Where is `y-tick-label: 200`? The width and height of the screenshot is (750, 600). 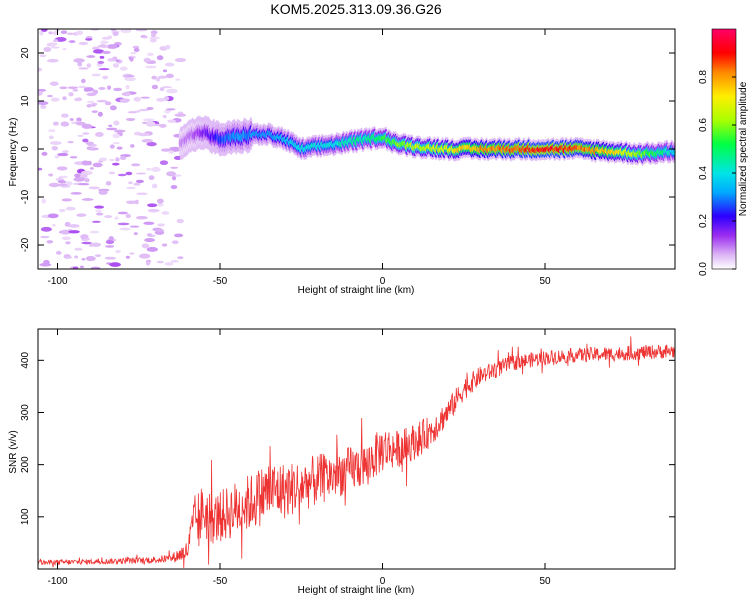
y-tick-label: 200 is located at coordinates (25, 464).